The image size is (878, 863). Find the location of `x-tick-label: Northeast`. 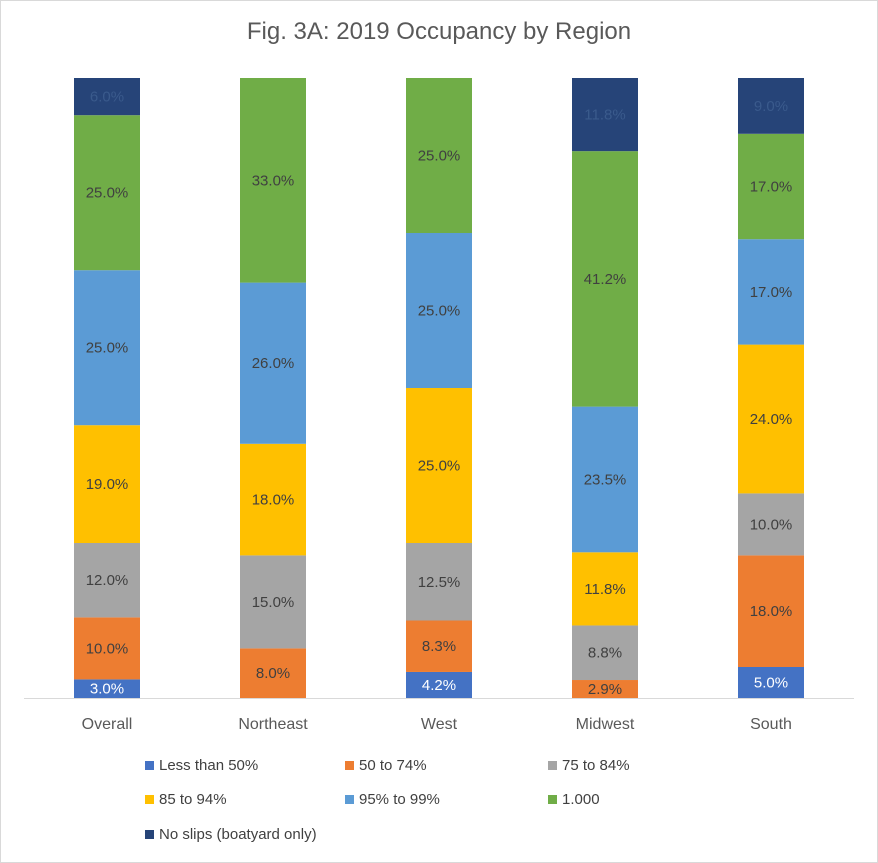

x-tick-label: Northeast is located at coordinates (273, 724).